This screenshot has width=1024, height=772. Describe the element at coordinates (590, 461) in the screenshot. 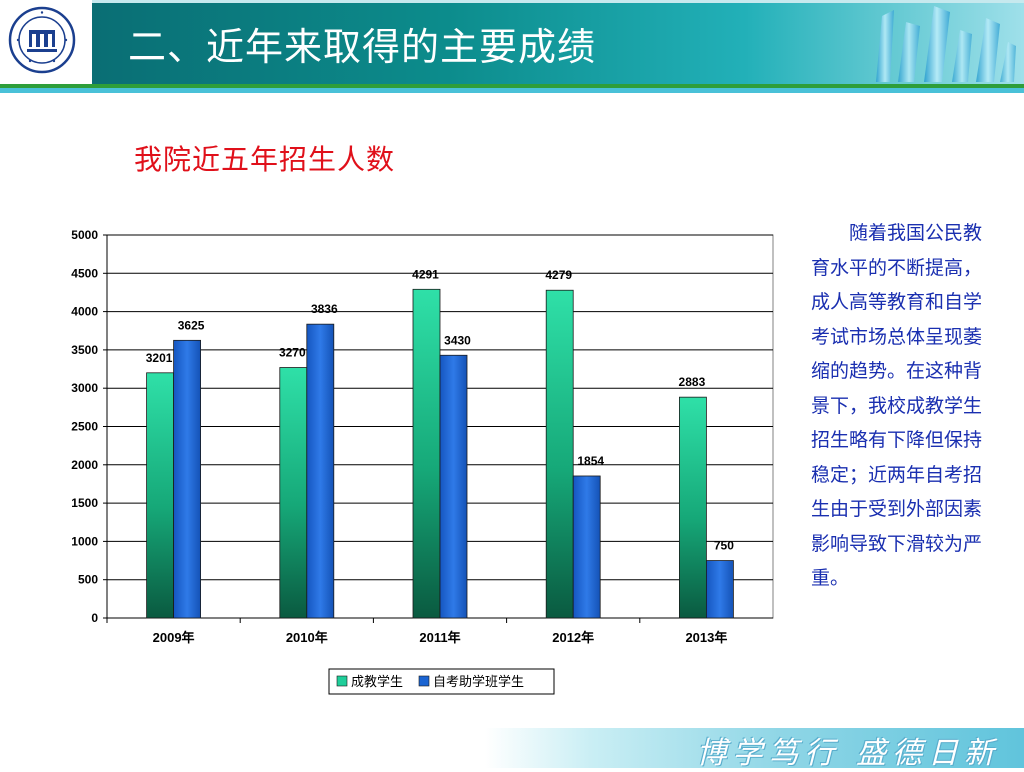

I see `data-label: 1854` at that location.